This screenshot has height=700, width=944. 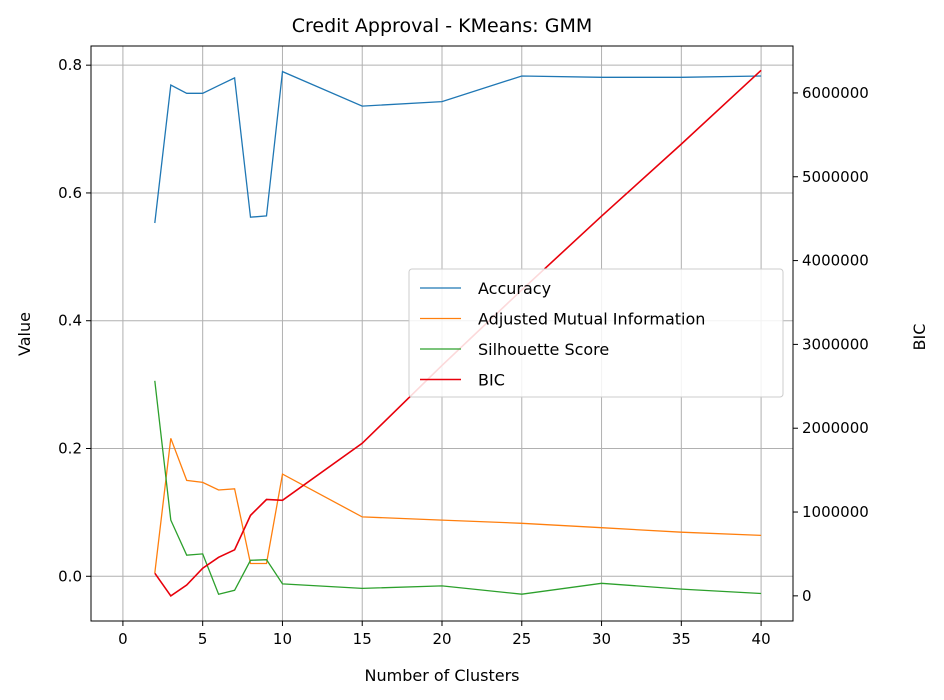 I want to click on series-accuracy-line, so click(x=458, y=147).